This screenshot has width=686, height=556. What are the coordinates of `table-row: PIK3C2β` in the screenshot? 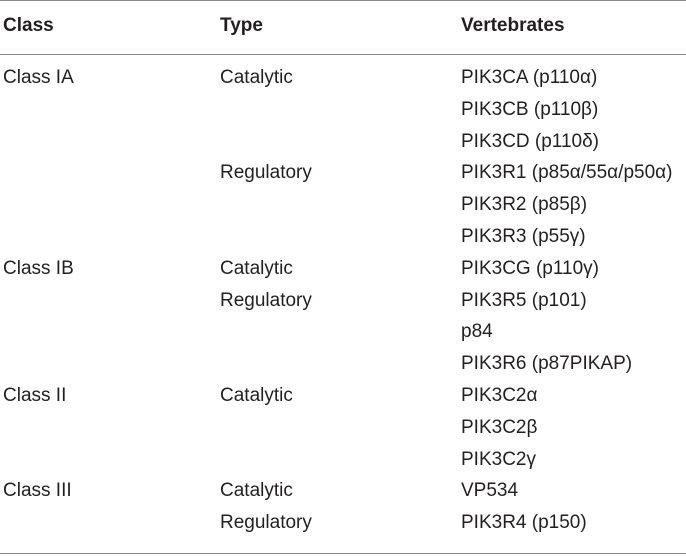 It's located at (343, 430).